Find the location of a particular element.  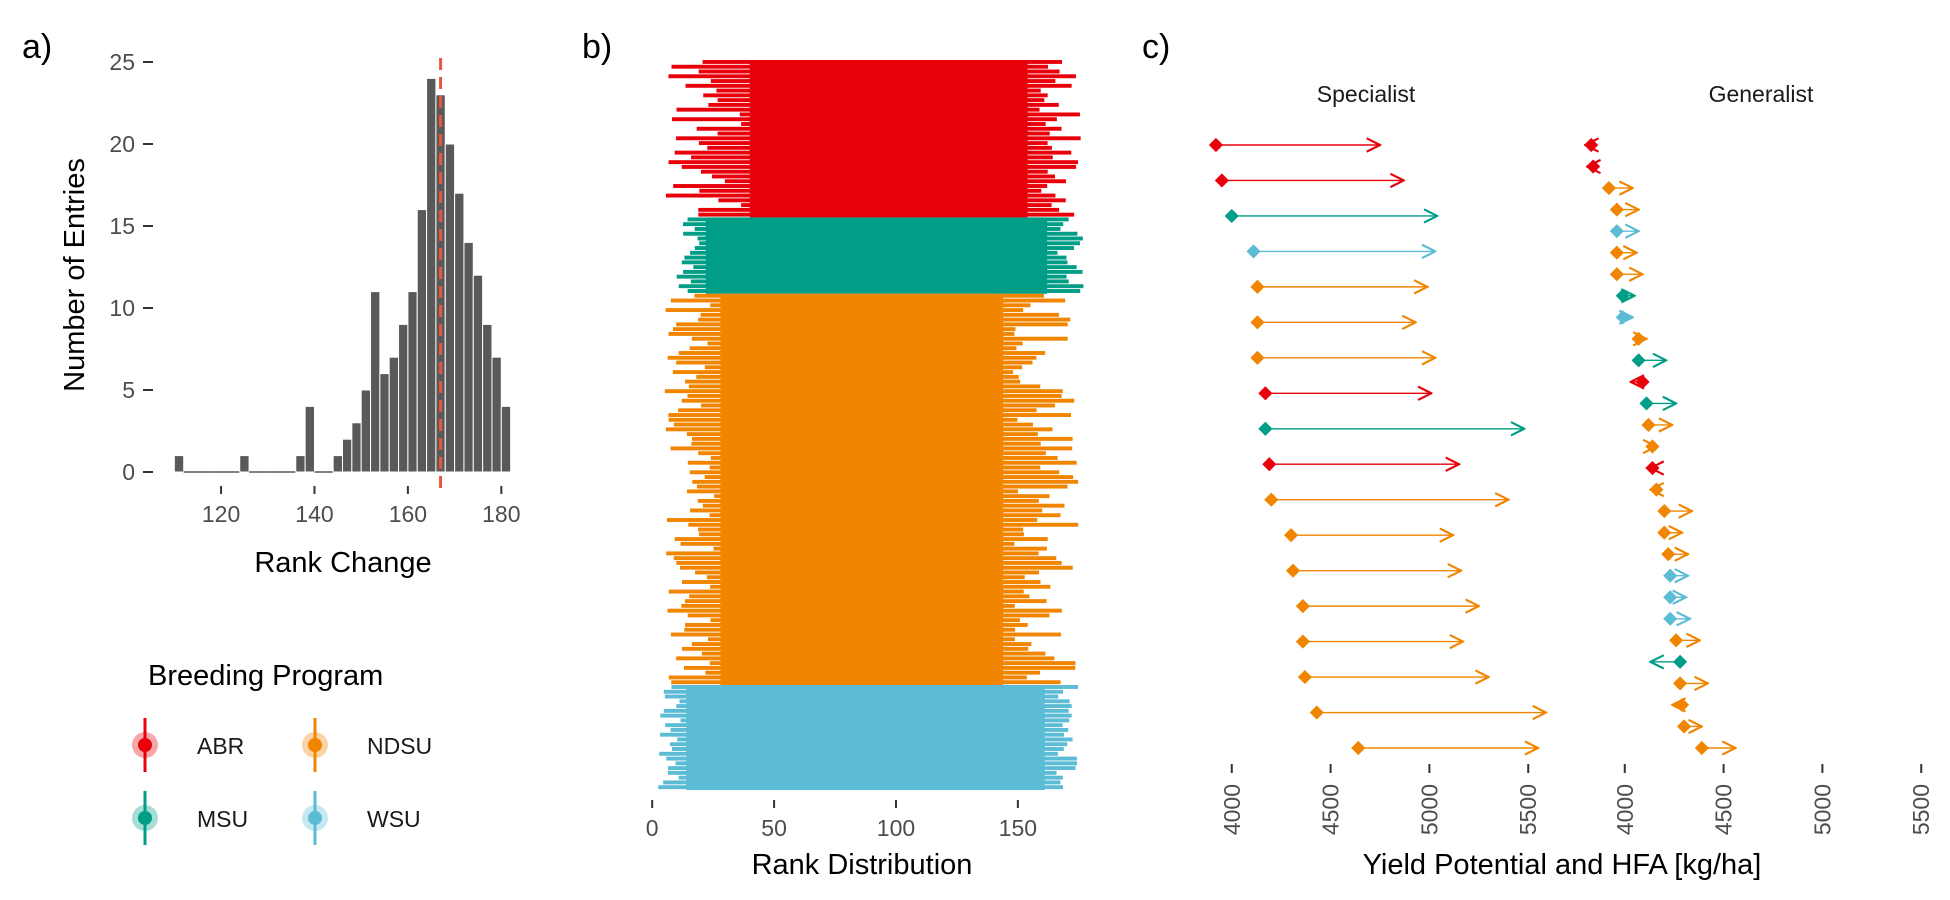

hist-x-tick-label: 120 is located at coordinates (221, 514).